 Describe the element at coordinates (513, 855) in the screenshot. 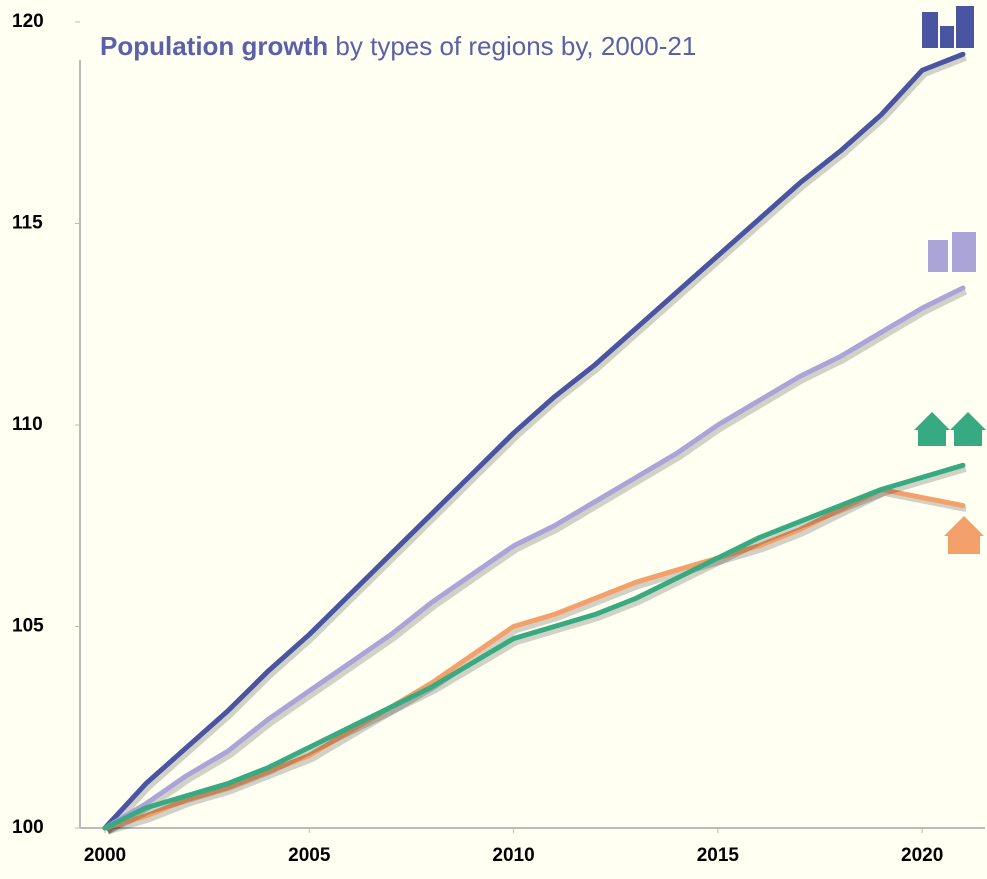

I see `x-tick-label: 2010` at that location.